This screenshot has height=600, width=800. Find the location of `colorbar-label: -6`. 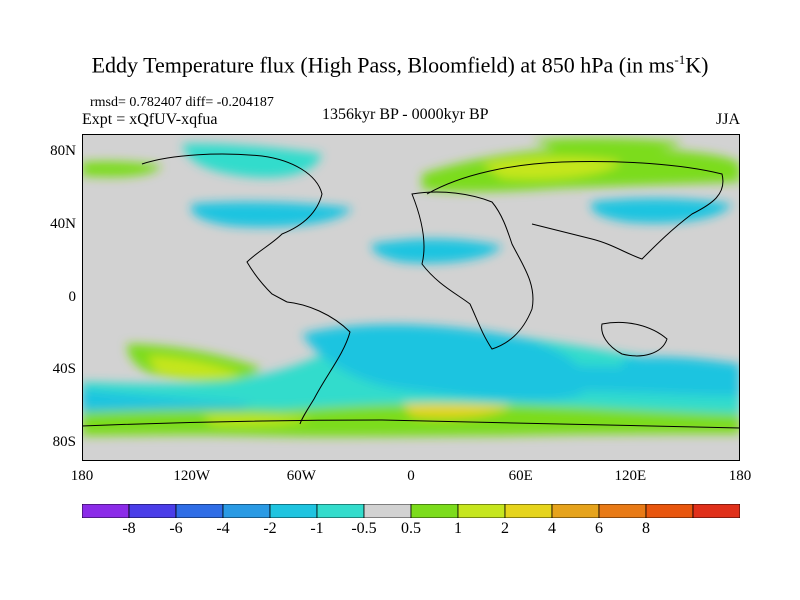

colorbar-label: -6 is located at coordinates (176, 528).